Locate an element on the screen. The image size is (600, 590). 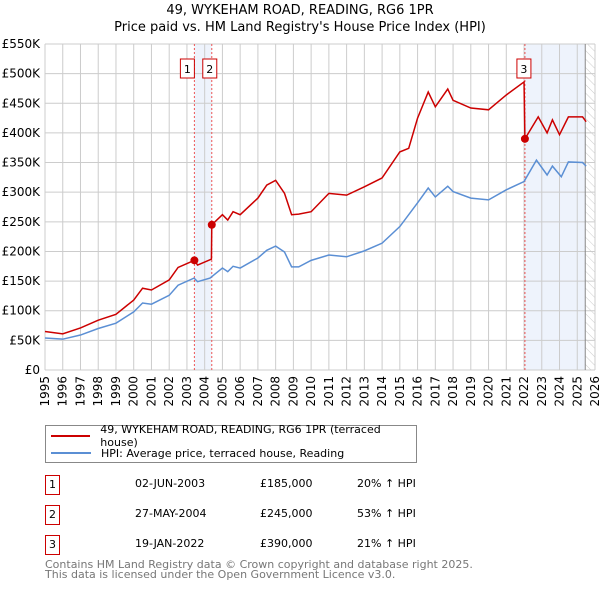
sale-label: 1 is located at coordinates (187, 69).